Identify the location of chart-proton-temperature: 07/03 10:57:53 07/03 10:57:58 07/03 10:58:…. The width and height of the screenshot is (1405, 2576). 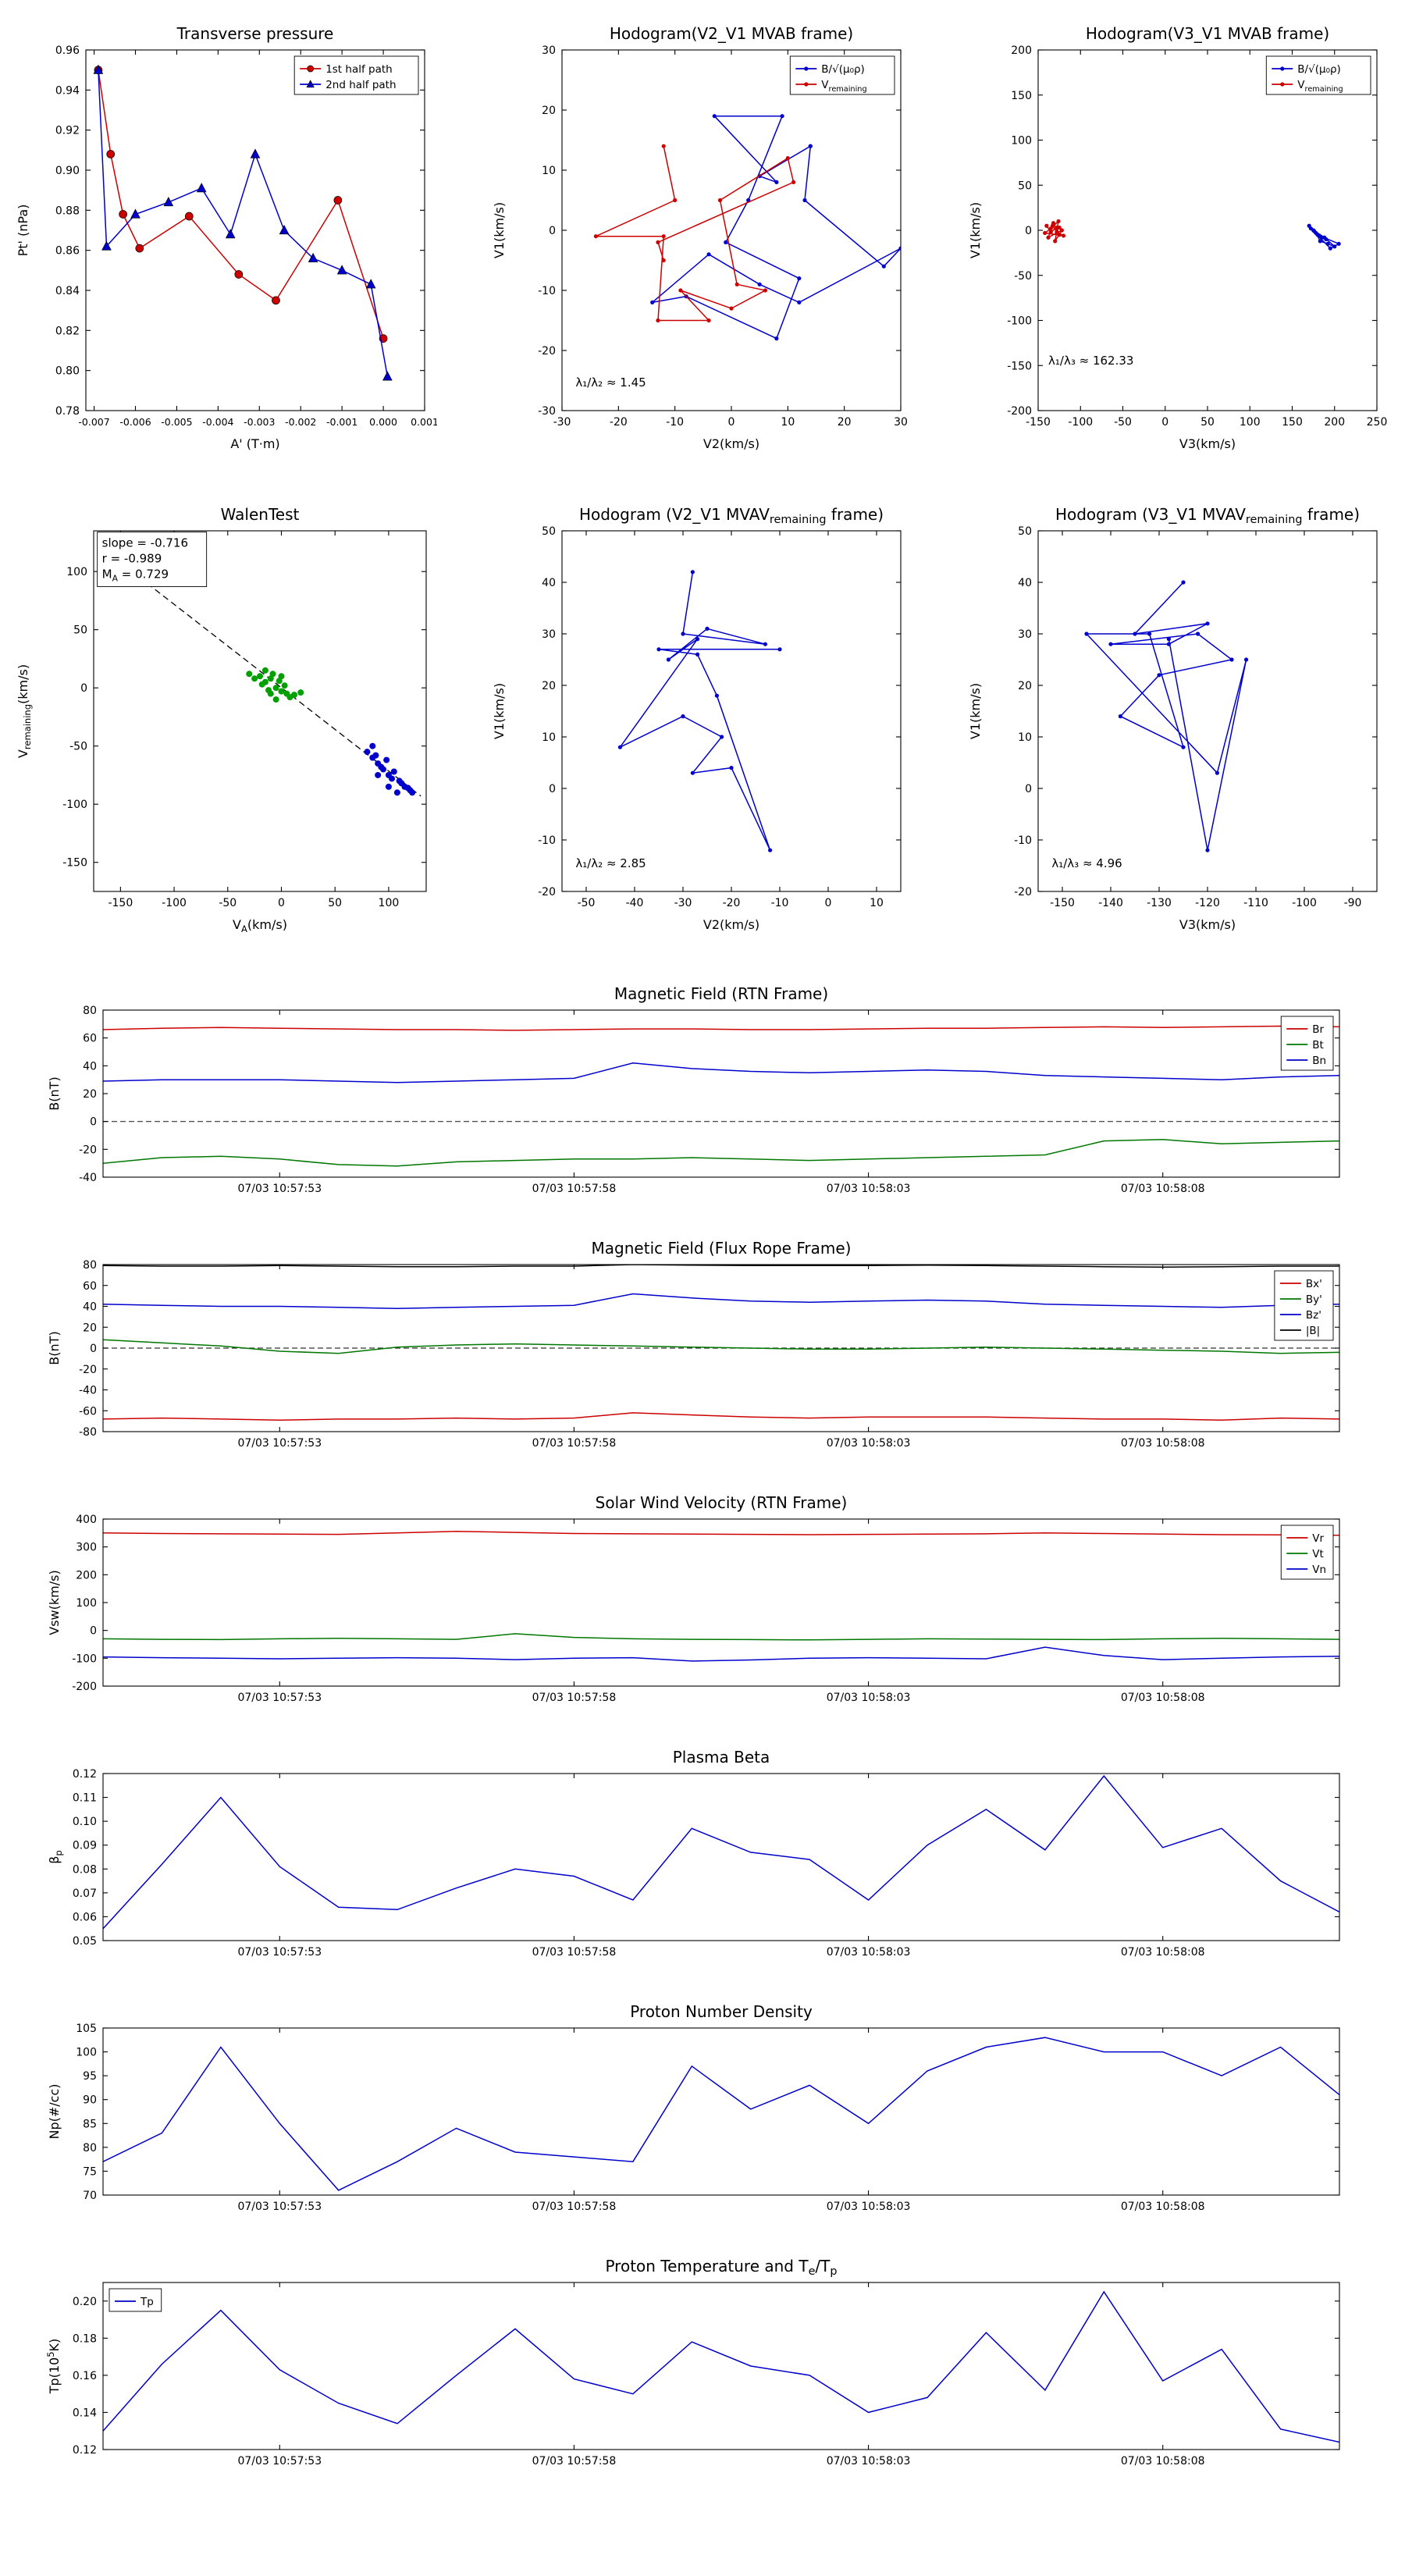
(703, 2371).